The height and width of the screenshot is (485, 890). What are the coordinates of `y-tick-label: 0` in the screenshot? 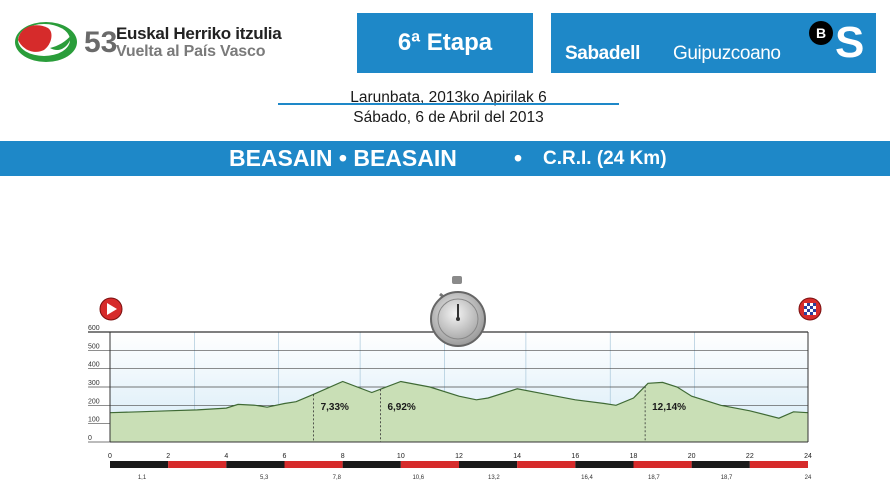 It's located at (90, 438).